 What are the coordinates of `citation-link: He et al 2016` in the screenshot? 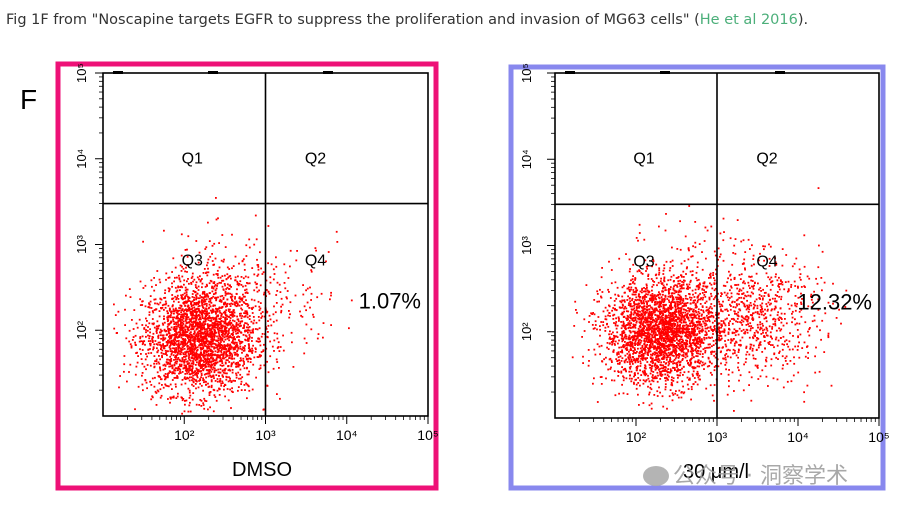 It's located at (748, 20).